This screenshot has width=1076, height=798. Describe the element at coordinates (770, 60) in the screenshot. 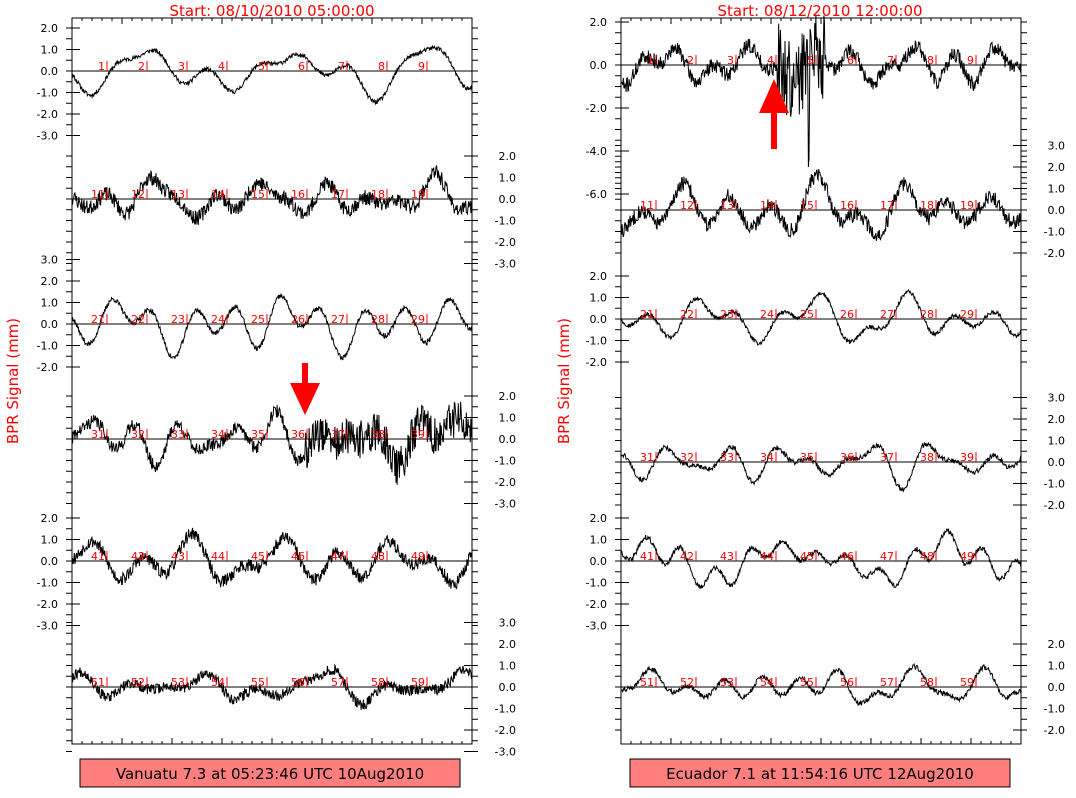

I see `station-label: 4` at that location.